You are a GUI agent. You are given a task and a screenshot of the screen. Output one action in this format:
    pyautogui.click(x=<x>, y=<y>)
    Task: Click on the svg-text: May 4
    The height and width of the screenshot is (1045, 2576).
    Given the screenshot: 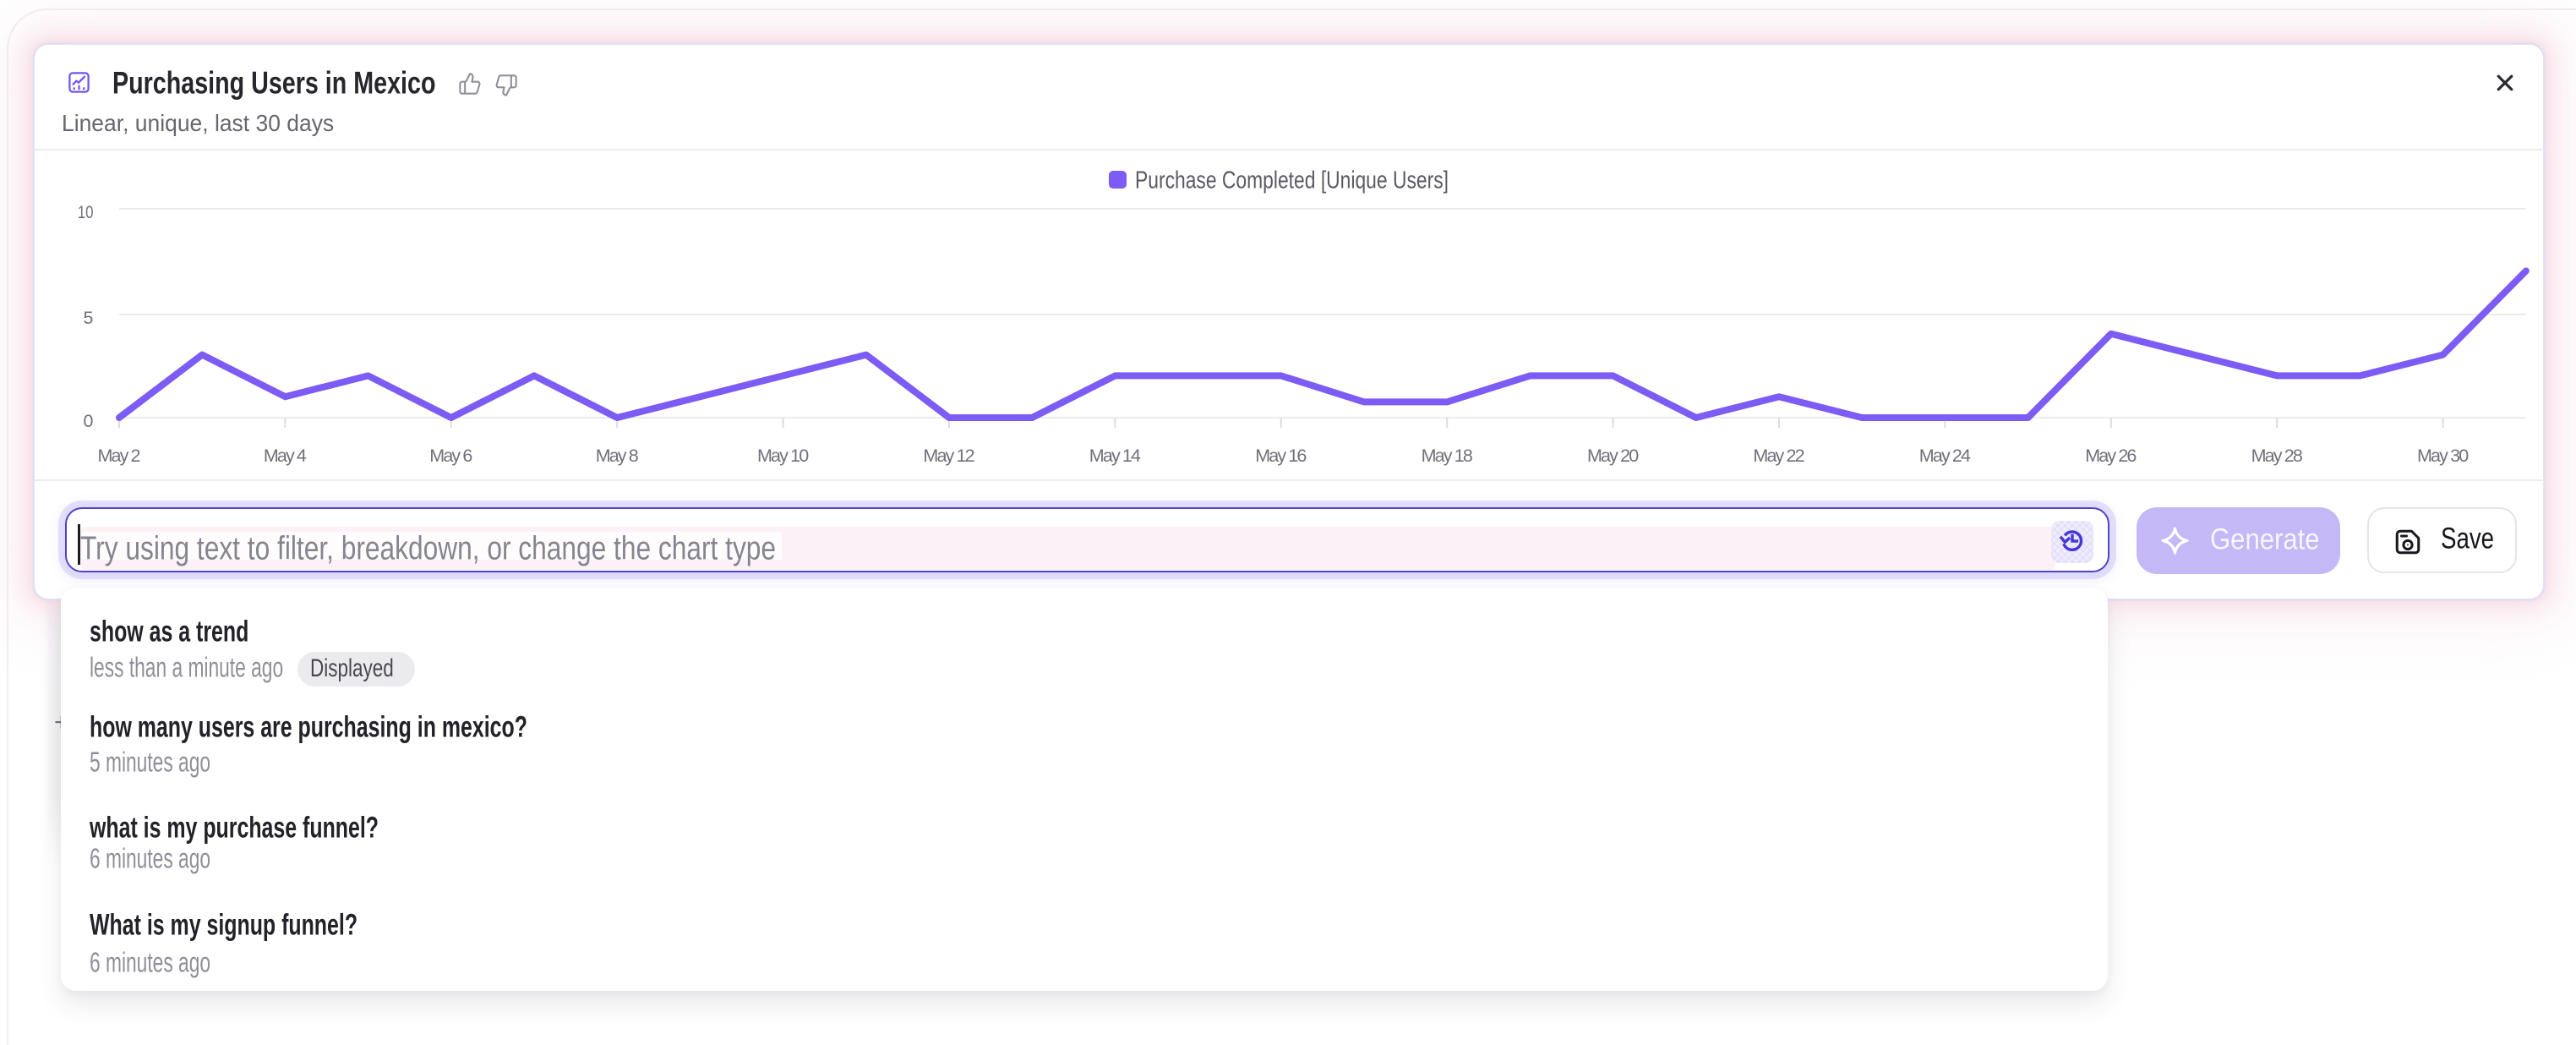 What is the action you would take?
    pyautogui.click(x=285, y=456)
    